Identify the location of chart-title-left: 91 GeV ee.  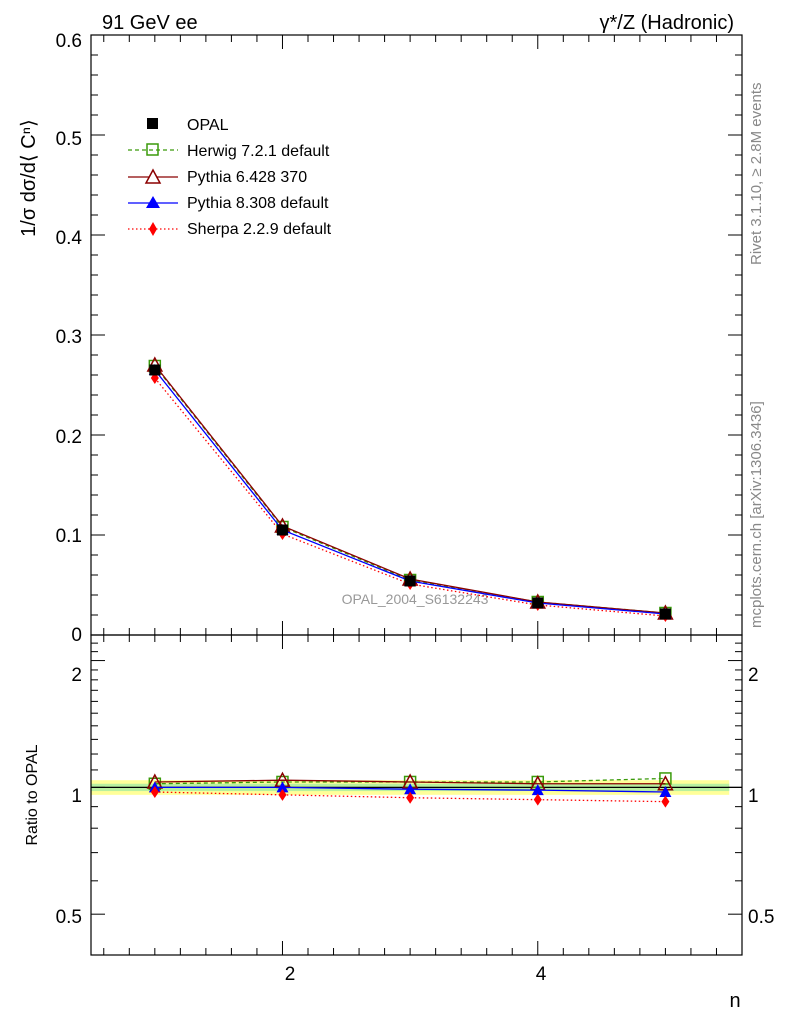
(150, 23).